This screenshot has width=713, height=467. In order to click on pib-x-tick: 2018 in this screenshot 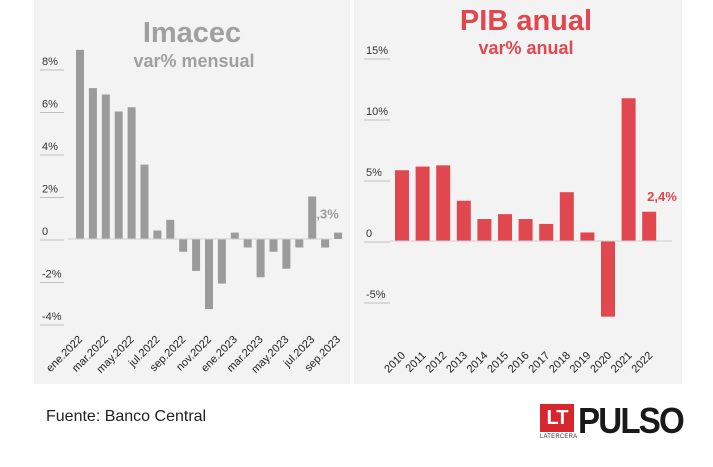, I will do `click(560, 363)`.